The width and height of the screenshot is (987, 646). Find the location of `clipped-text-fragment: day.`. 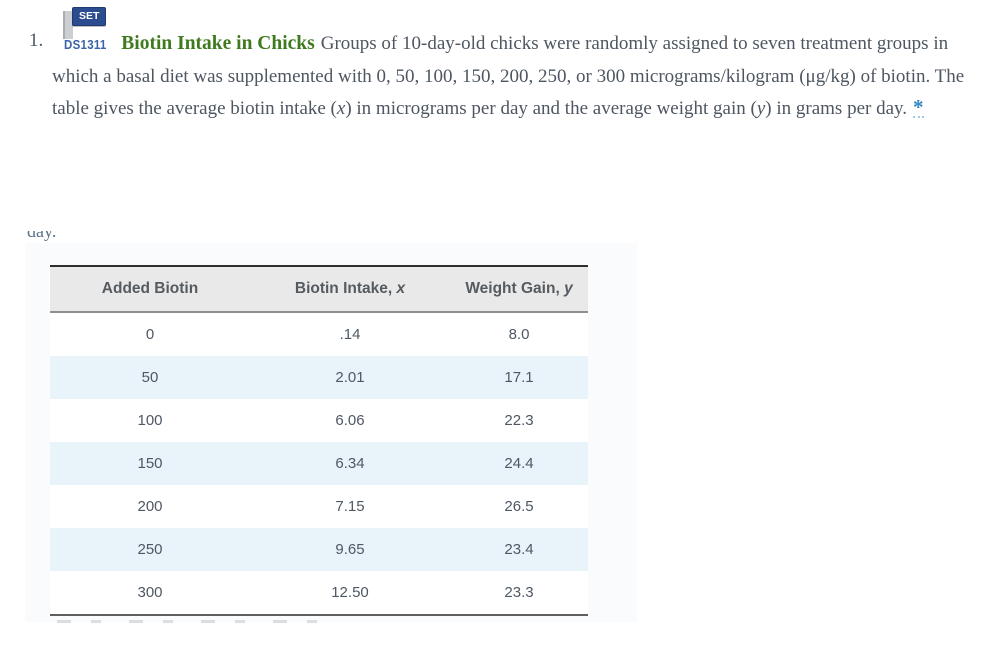

clipped-text-fragment: day. is located at coordinates (42, 236).